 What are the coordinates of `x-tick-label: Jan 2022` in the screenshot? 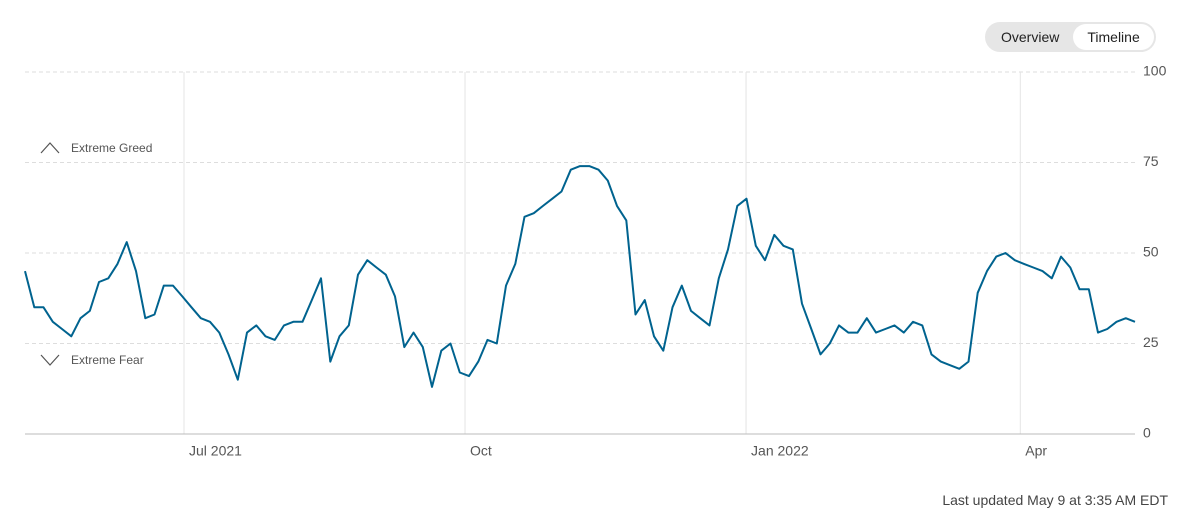 It's located at (780, 451).